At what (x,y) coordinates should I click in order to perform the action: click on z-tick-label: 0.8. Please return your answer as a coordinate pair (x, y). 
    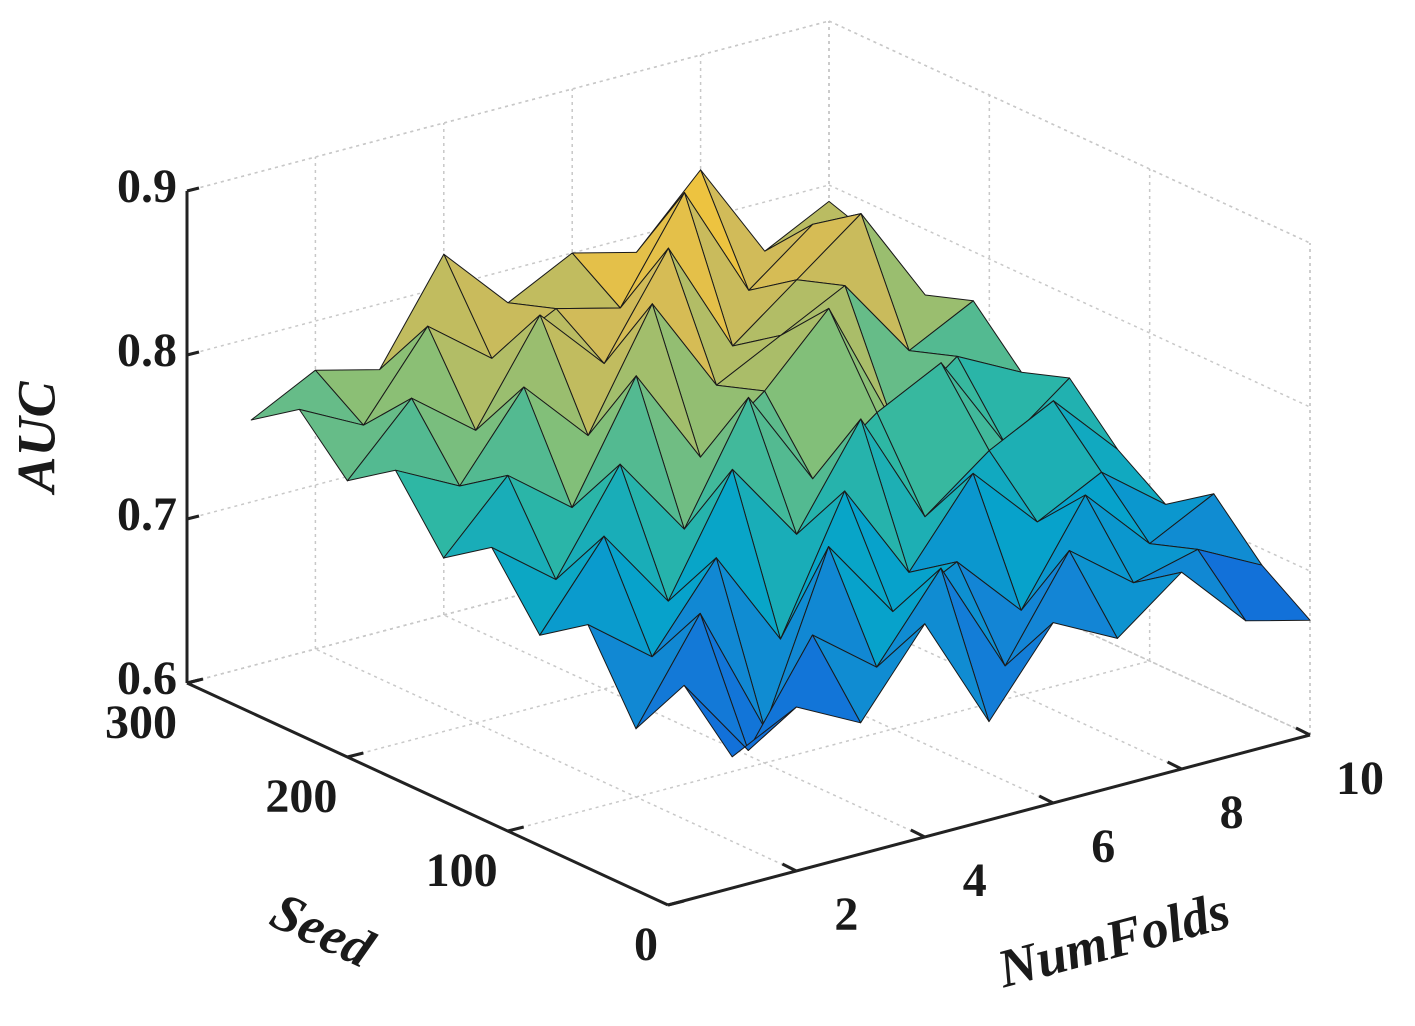
    Looking at the image, I should click on (147, 350).